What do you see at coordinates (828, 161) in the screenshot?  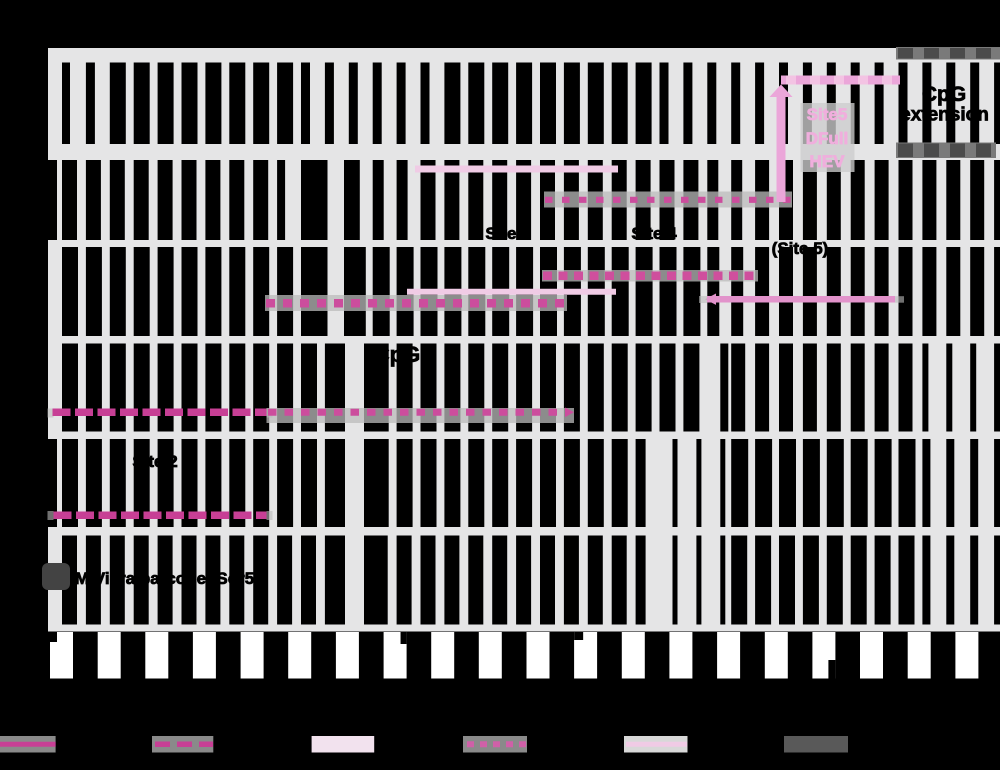 I see `svg-text: HEV` at bounding box center [828, 161].